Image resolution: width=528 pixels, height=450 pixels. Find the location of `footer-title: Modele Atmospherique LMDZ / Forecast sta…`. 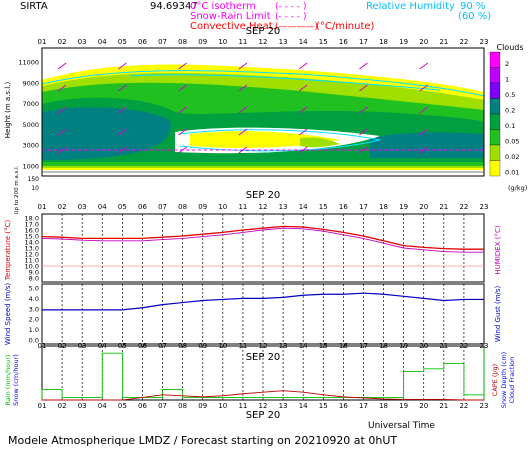

footer-title: Modele Atmospherique LMDZ / Forecast sta… is located at coordinates (202, 440).